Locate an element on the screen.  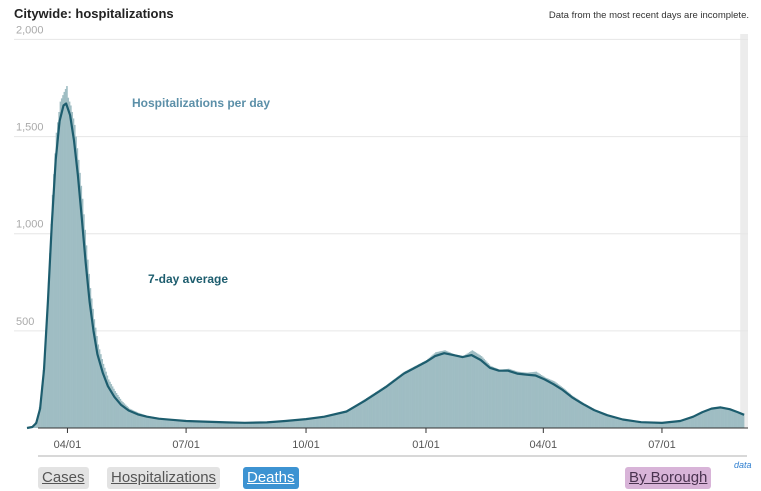
data-link: data is located at coordinates (743, 465).